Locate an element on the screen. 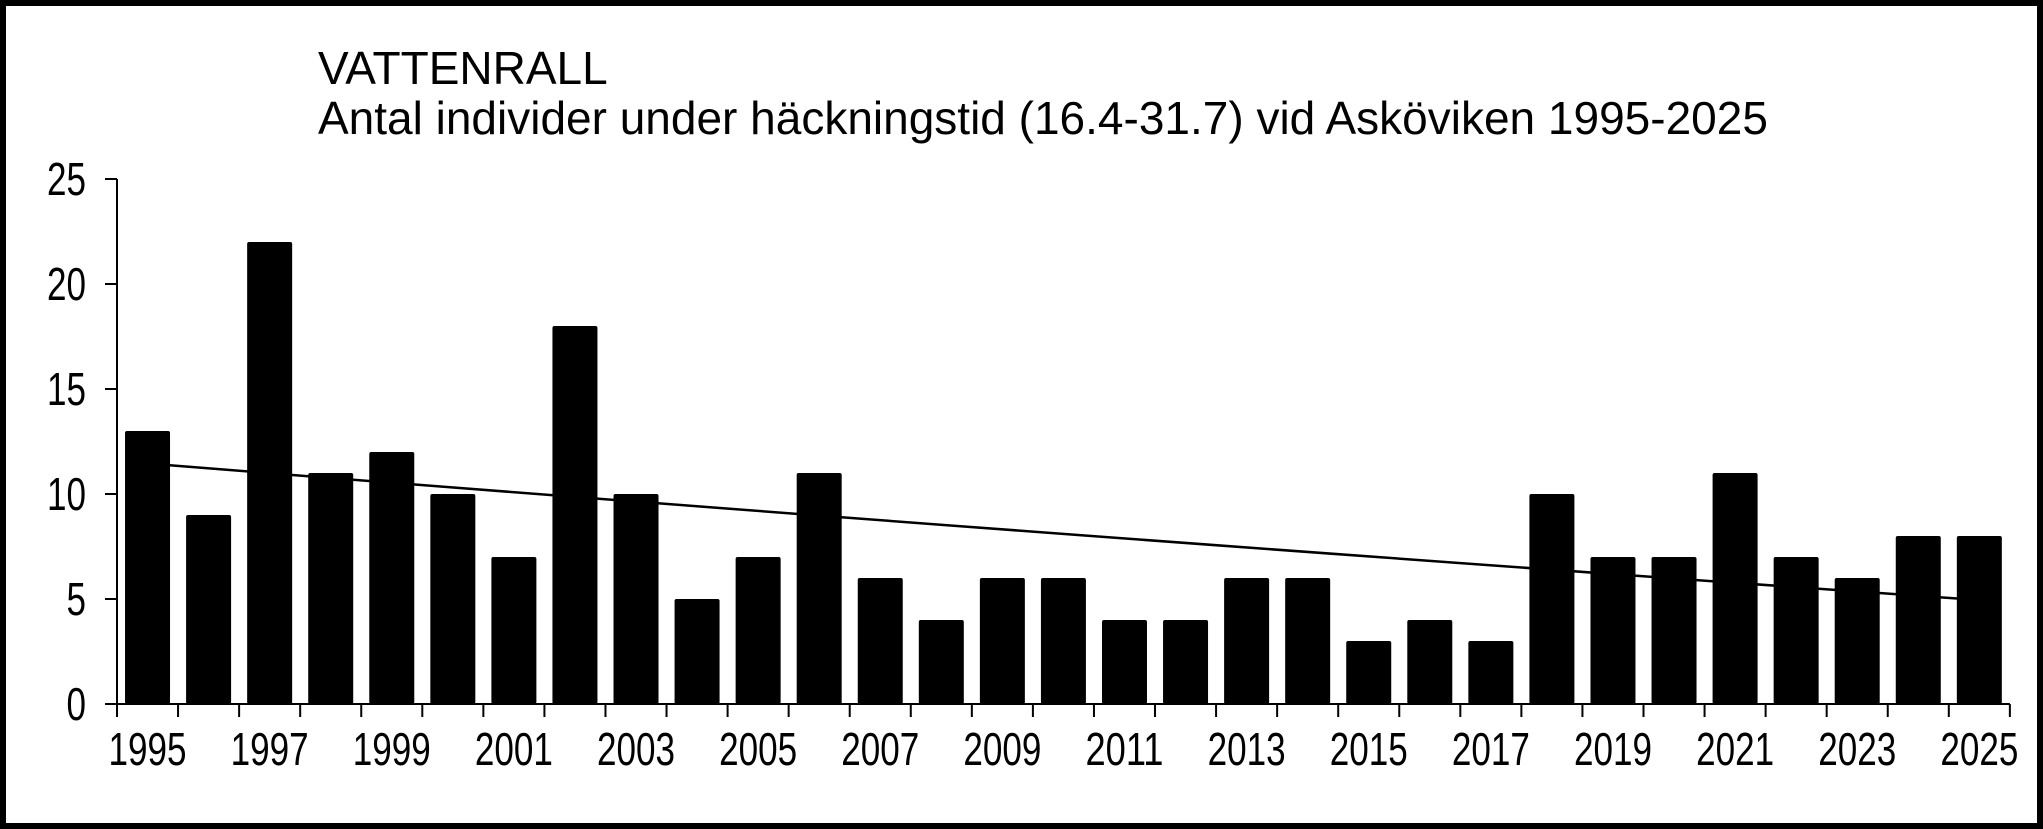 The height and width of the screenshot is (829, 2043). bar-2007 is located at coordinates (880, 641).